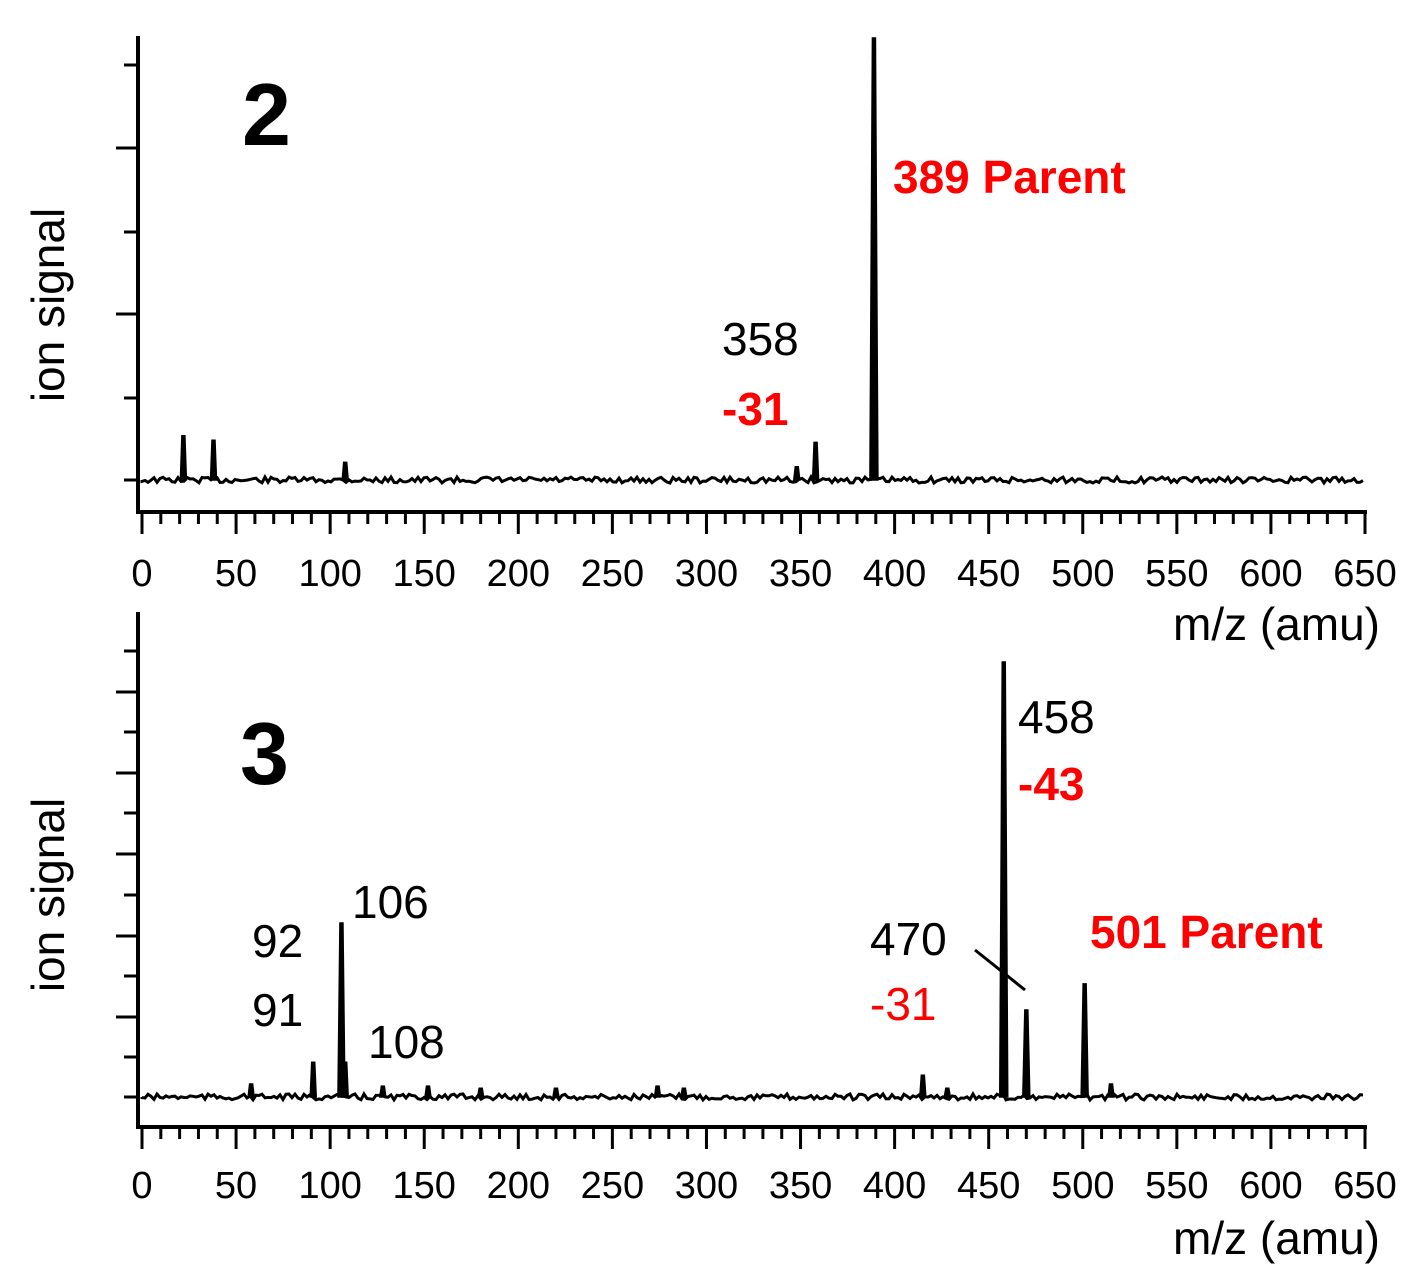 The image size is (1427, 1288). What do you see at coordinates (406, 1042) in the screenshot?
I see `peak-annotation: 108` at bounding box center [406, 1042].